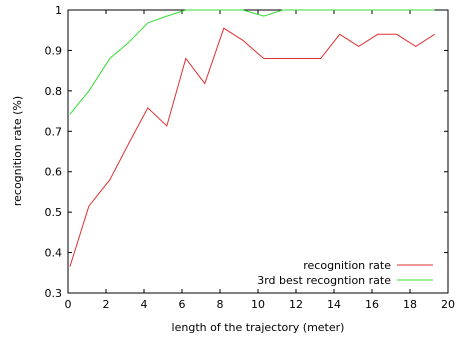 This screenshot has height=339, width=458. What do you see at coordinates (258, 327) in the screenshot?
I see `x-axis-label: length of the trajectory (meter)` at bounding box center [258, 327].